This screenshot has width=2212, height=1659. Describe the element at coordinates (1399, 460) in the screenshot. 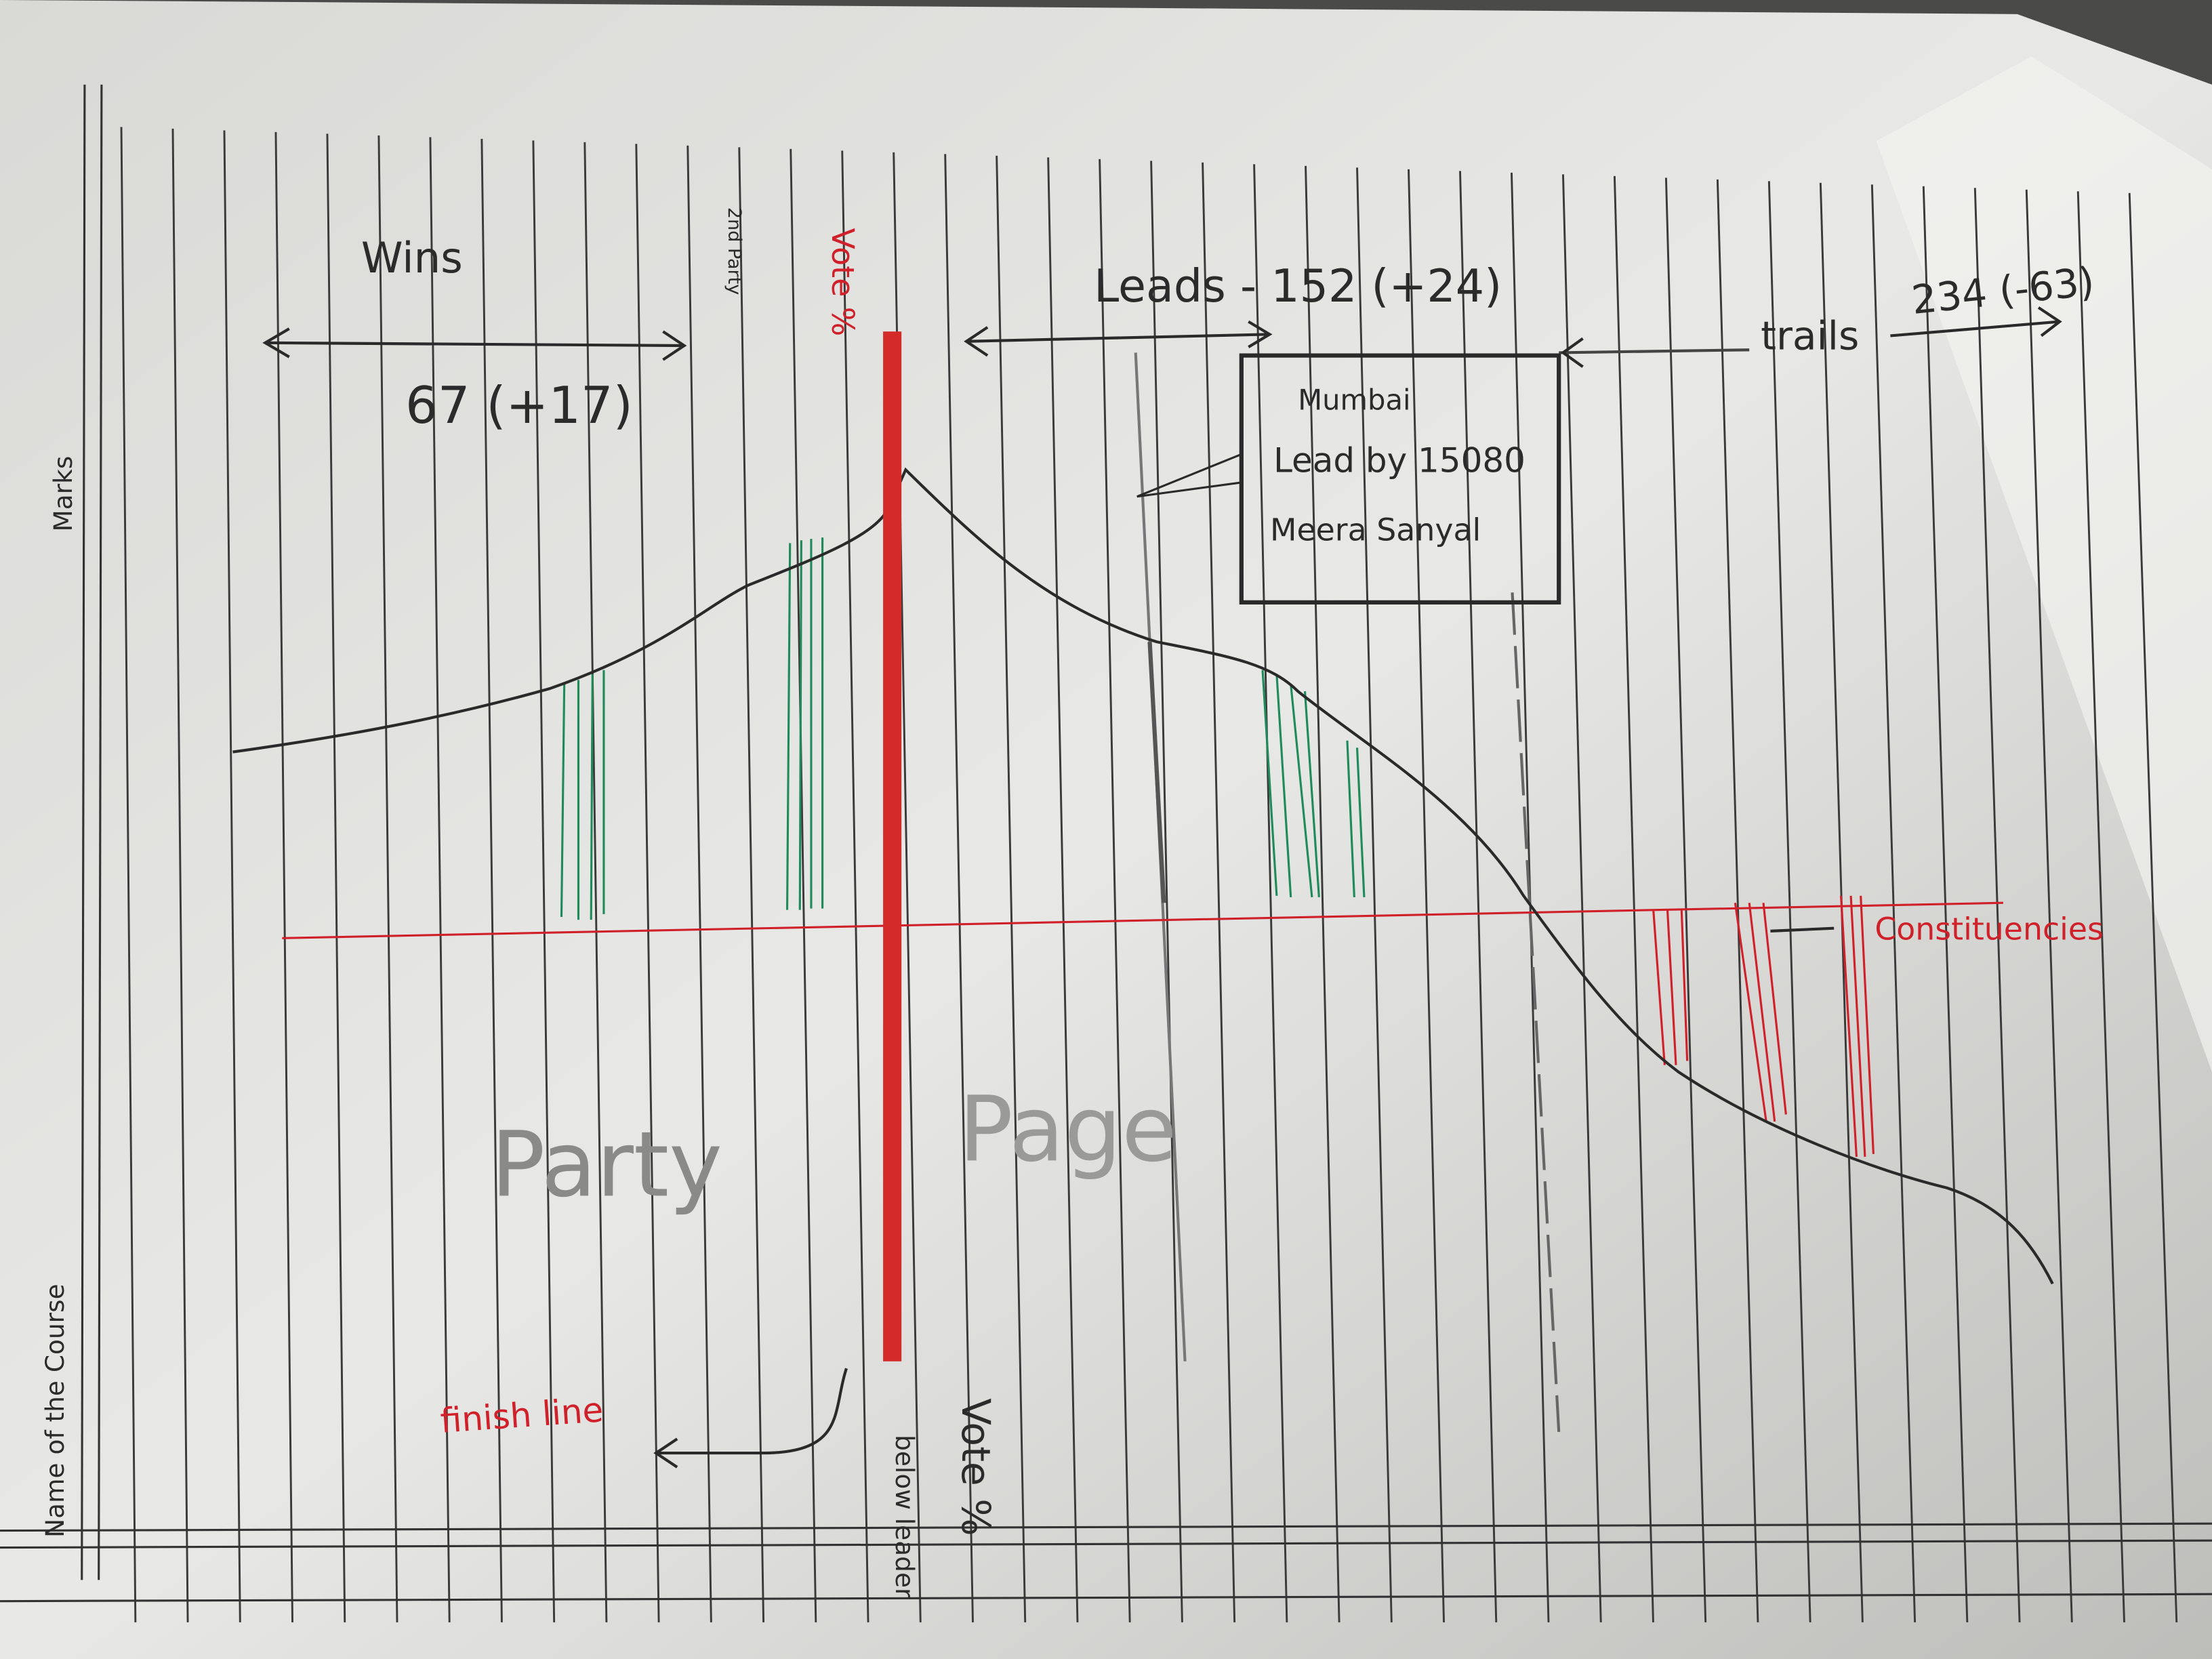

I see `callout-margin: Lead by 15080` at that location.